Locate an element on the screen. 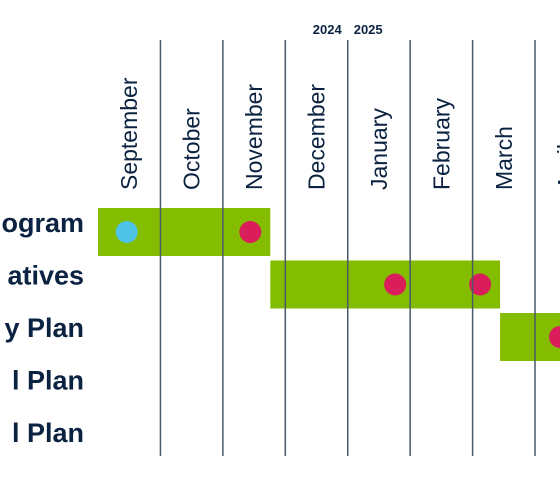 This screenshot has height=486, width=560. year-label: 2025 is located at coordinates (368, 29).